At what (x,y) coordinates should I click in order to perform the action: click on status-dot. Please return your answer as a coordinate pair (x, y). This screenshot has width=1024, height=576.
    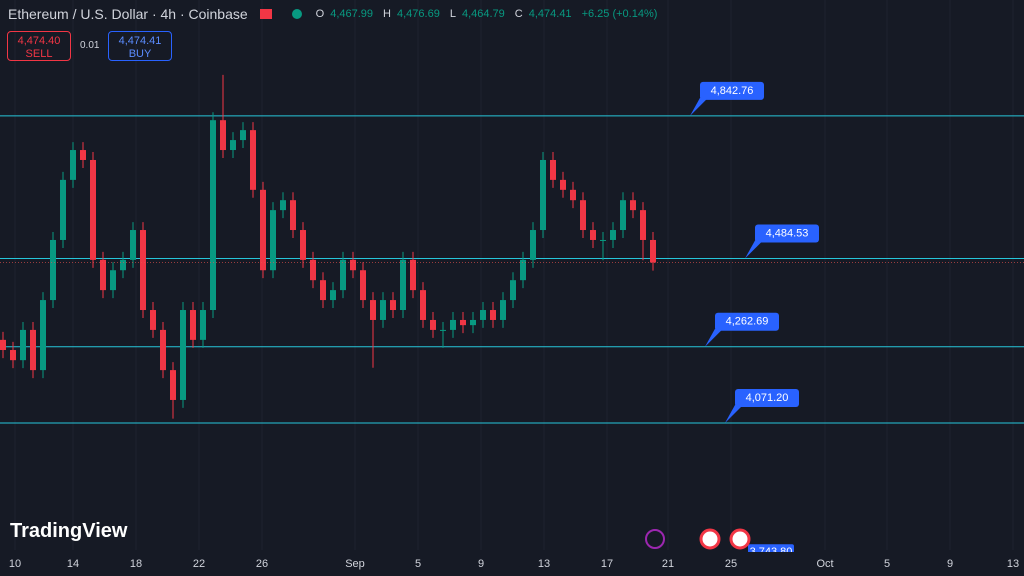
    Looking at the image, I should click on (296, 14).